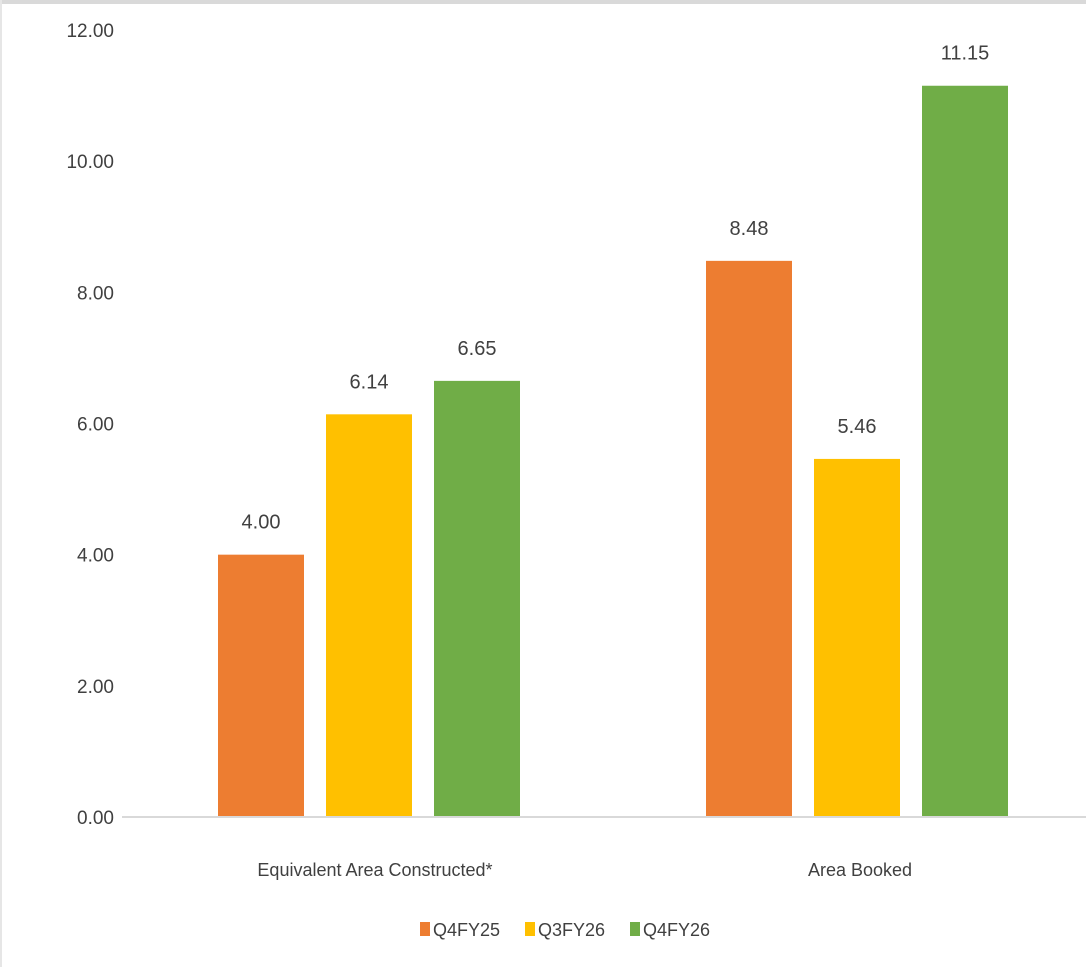  What do you see at coordinates (965, 54) in the screenshot?
I see `data-label: 11.15` at bounding box center [965, 54].